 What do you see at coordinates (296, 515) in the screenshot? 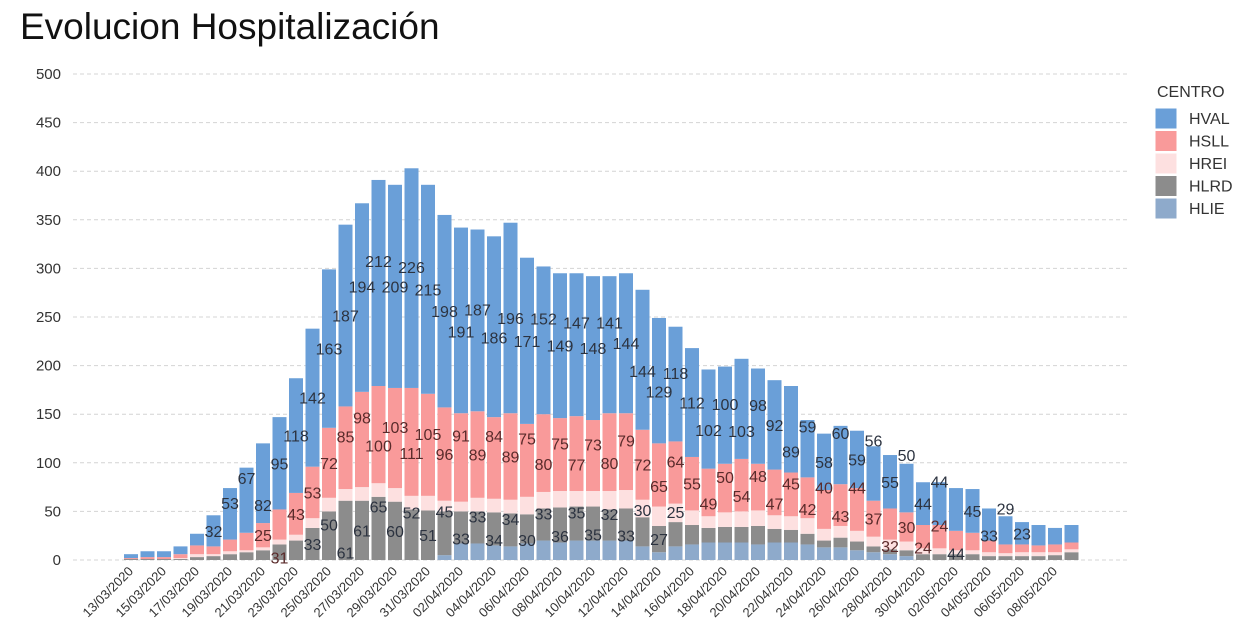
I see `data-label-hsll: 43` at bounding box center [296, 515].